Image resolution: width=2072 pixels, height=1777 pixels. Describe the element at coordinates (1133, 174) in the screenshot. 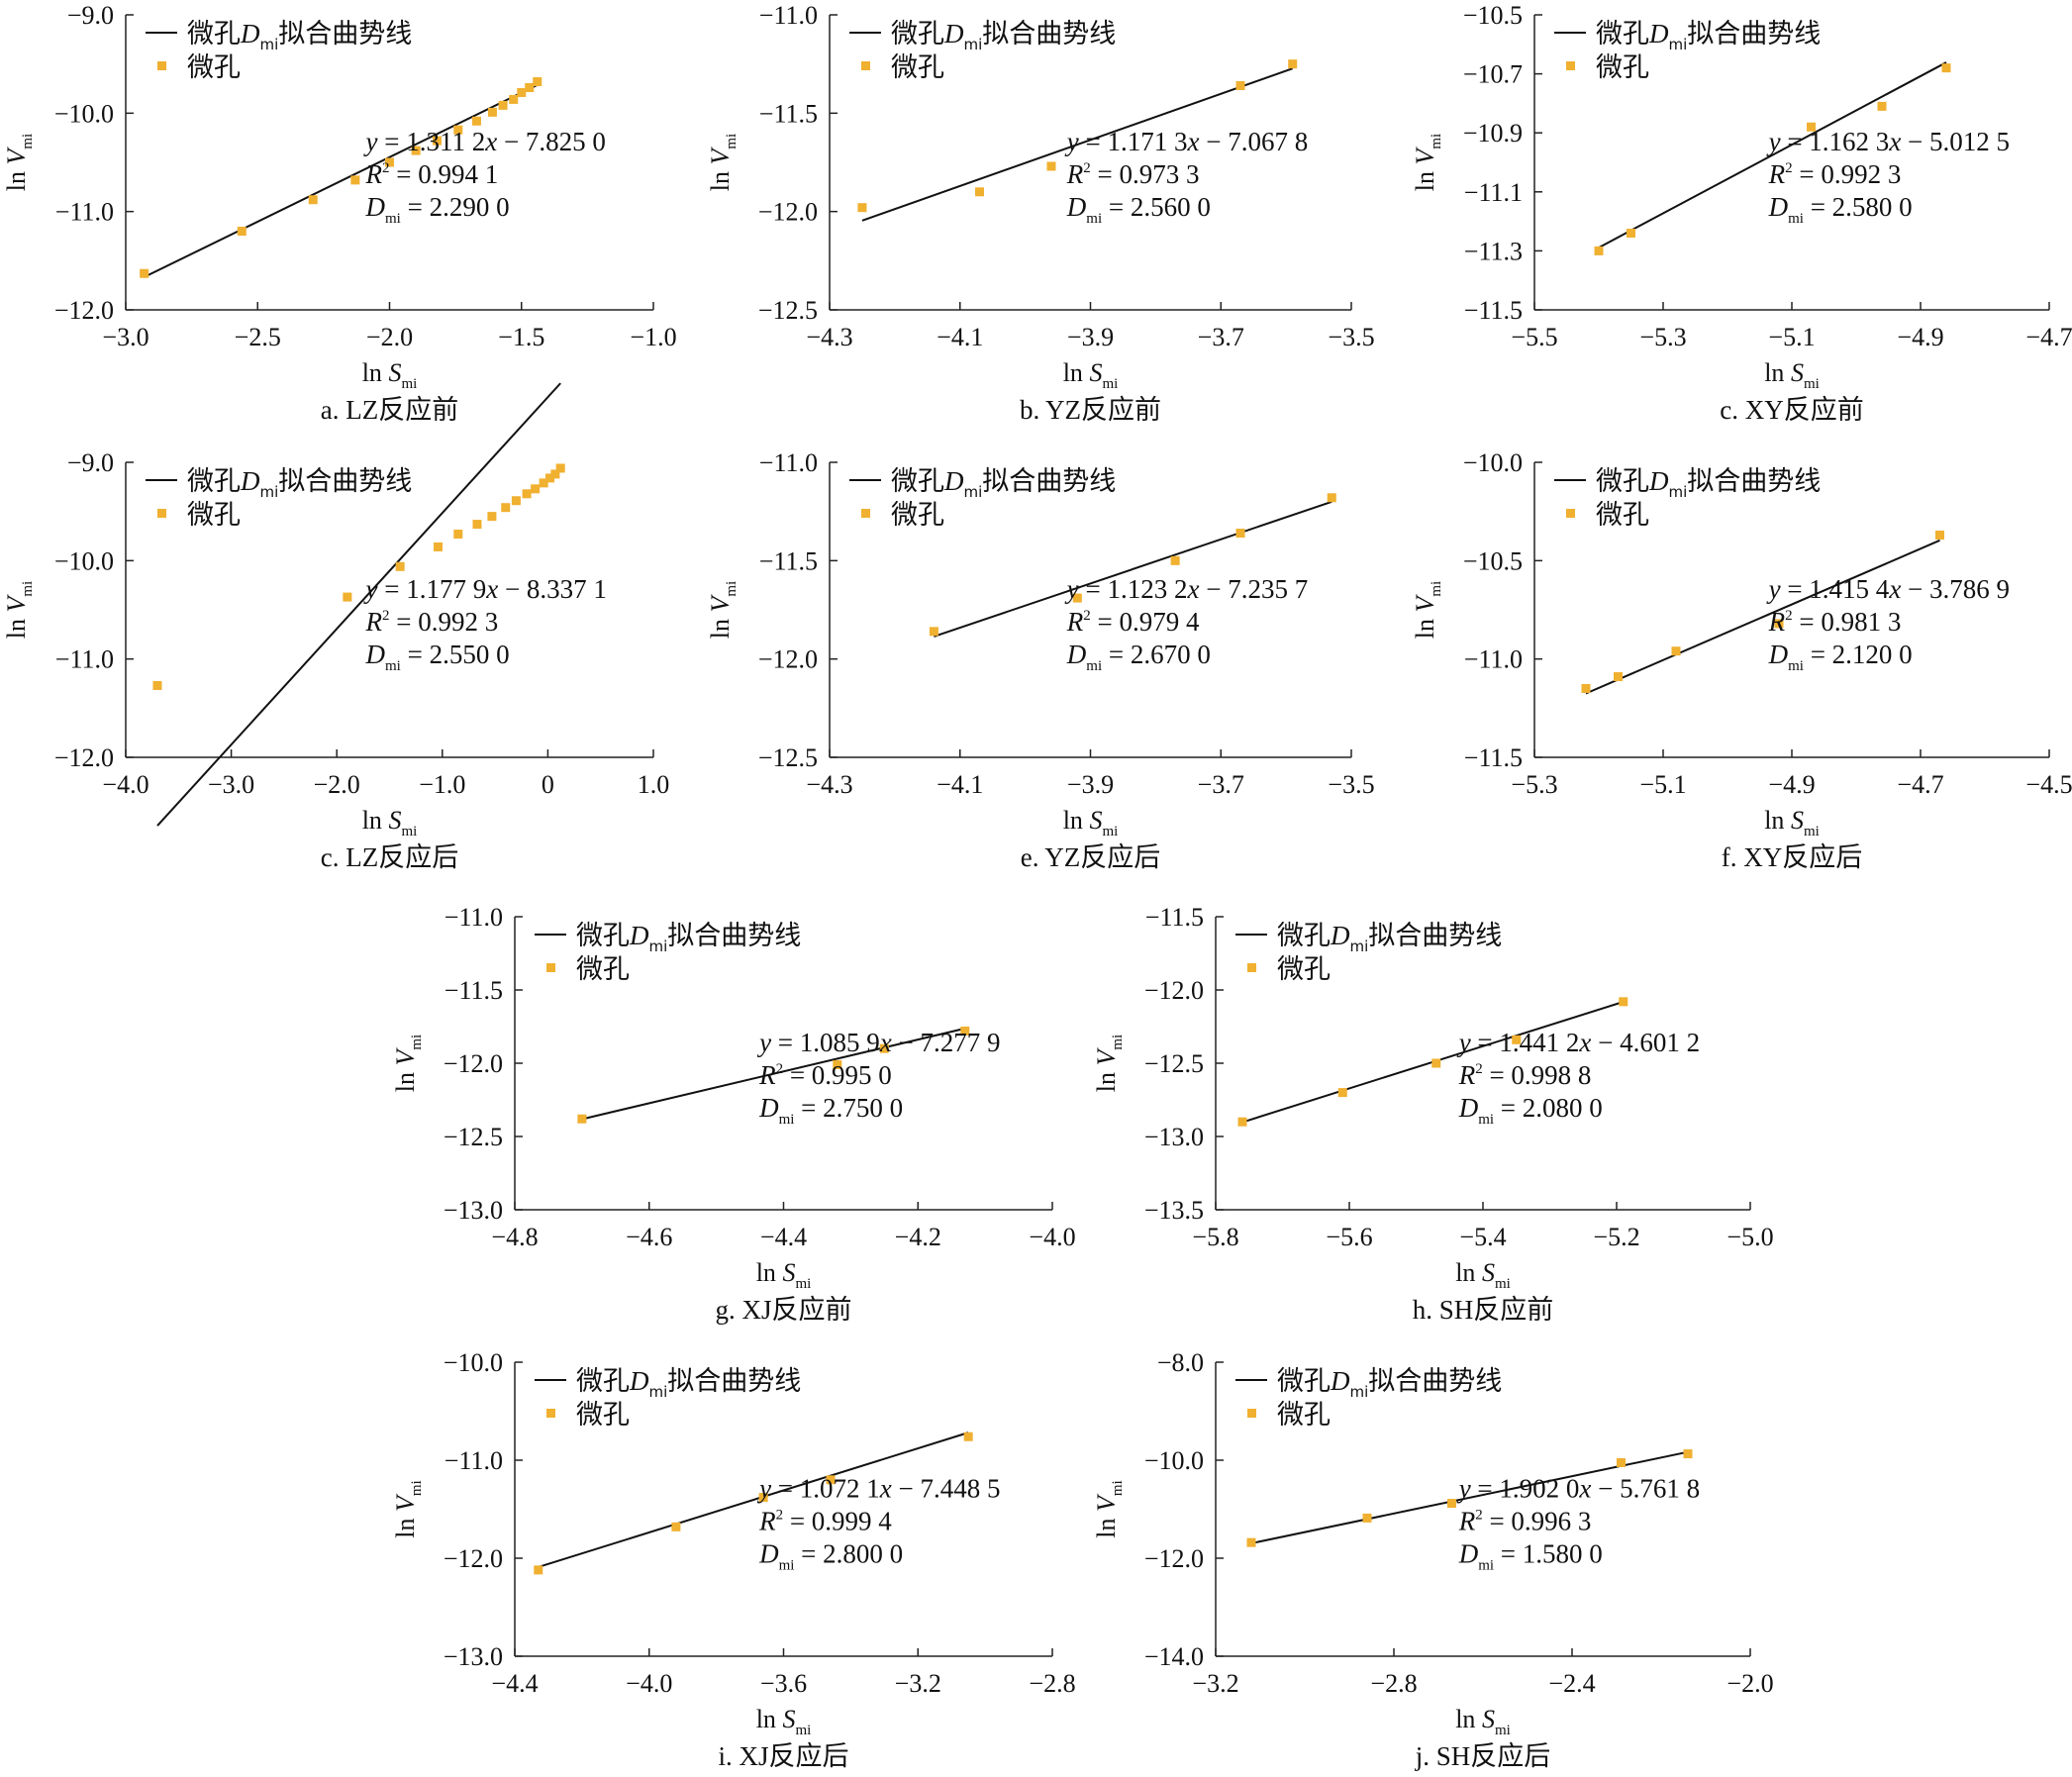

I see `r-squared-label: R2 = 0.973 3` at that location.